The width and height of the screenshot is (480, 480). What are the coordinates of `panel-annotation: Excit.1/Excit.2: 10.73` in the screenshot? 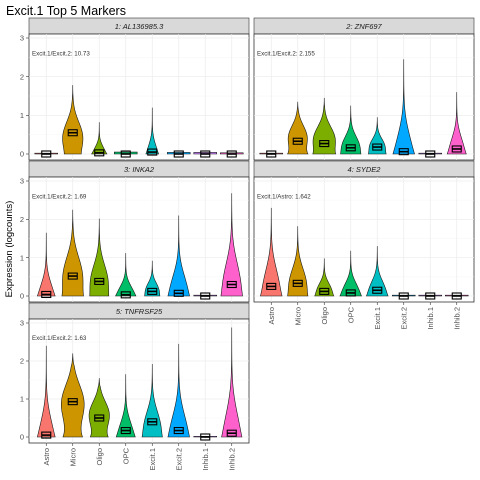 It's located at (61, 53).